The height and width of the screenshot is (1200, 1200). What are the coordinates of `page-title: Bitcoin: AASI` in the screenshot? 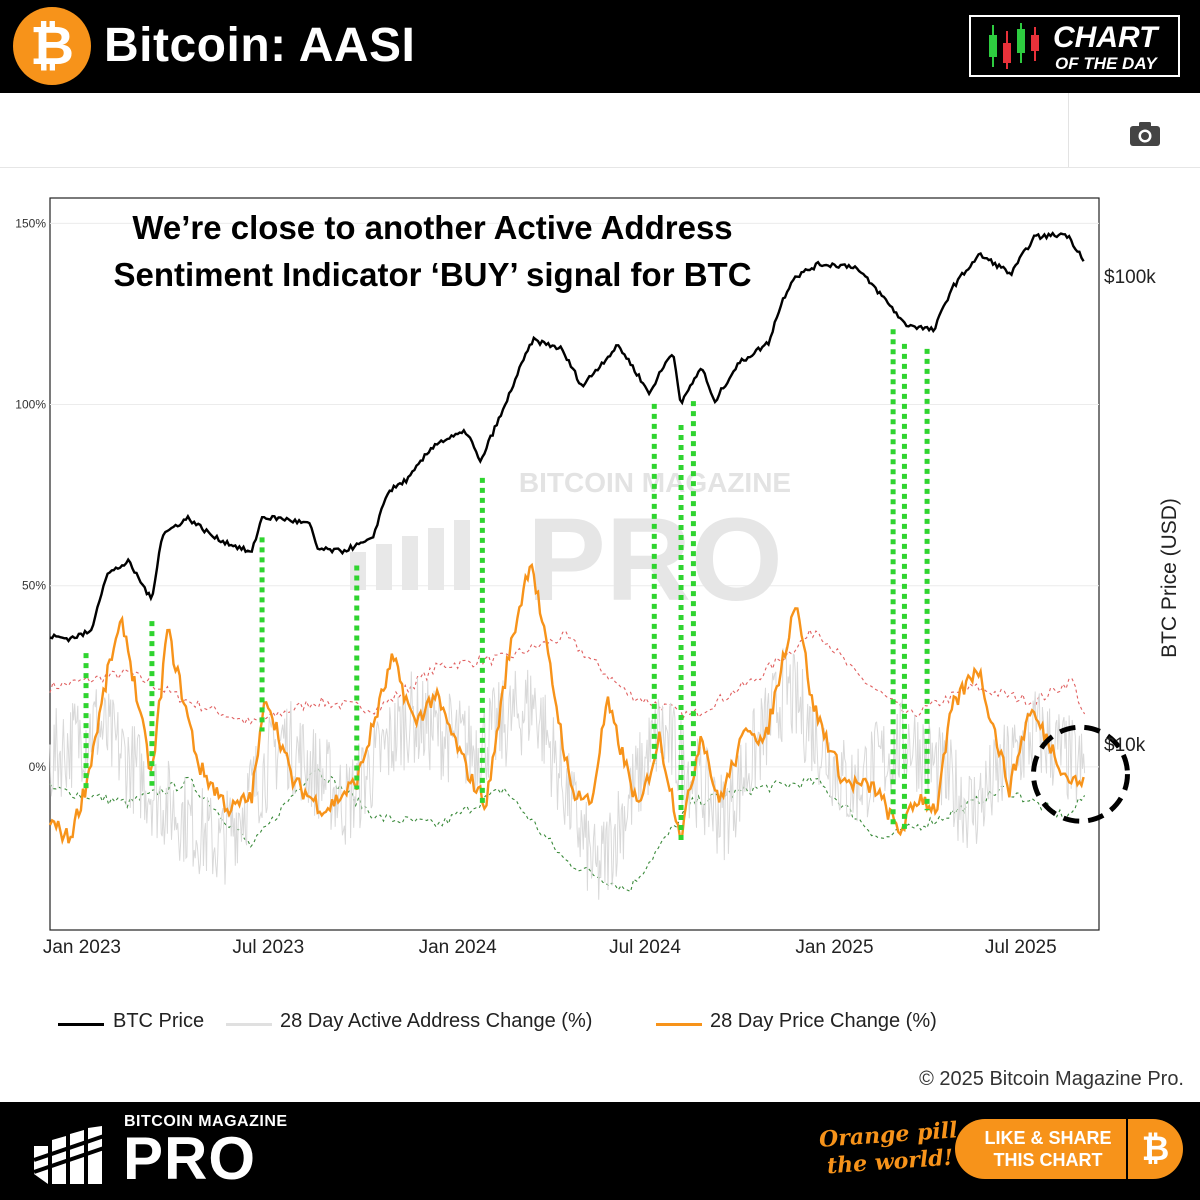 It's located at (260, 45).